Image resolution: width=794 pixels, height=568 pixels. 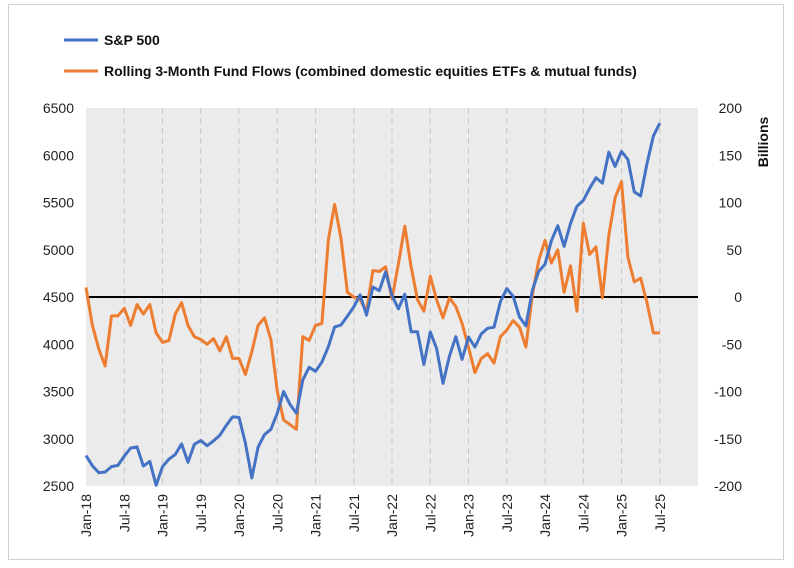 What do you see at coordinates (239, 515) in the screenshot?
I see `x-tick-label: Jan-20` at bounding box center [239, 515].